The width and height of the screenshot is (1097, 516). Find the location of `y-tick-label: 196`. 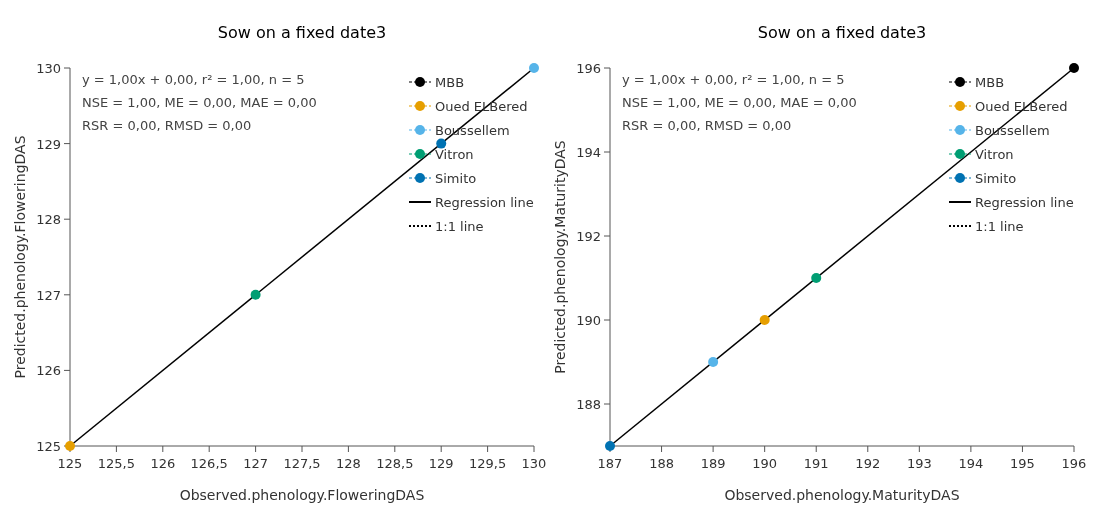

y-tick-label: 196 is located at coordinates (588, 68).